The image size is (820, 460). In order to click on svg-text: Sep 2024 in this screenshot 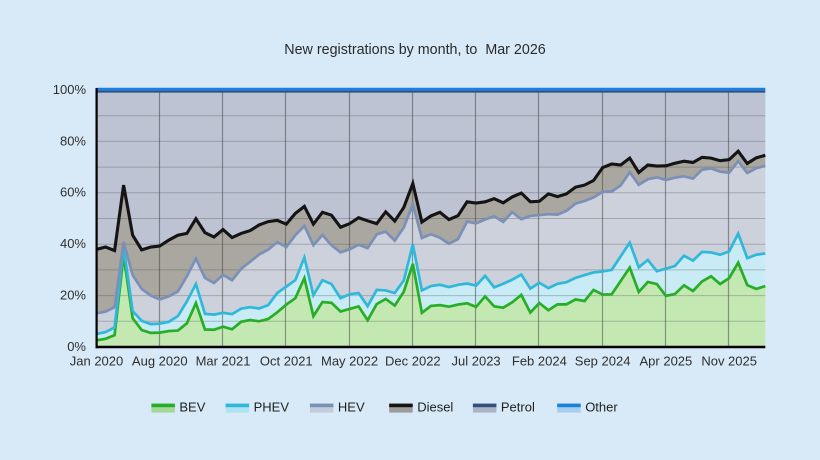, I will do `click(603, 361)`.